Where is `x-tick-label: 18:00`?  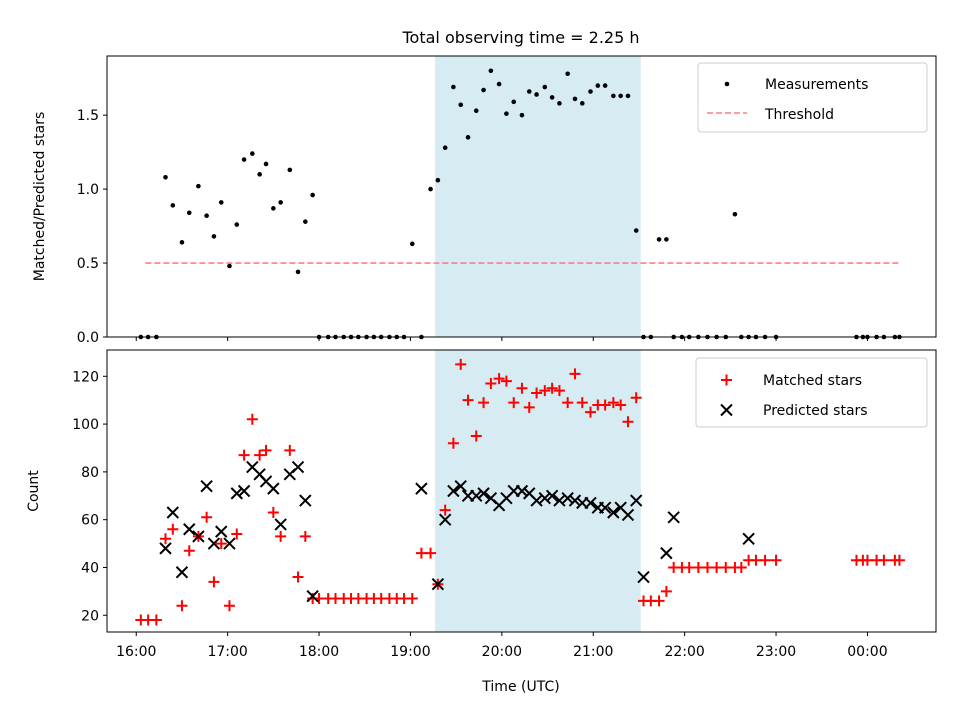 x-tick-label: 18:00 is located at coordinates (319, 652).